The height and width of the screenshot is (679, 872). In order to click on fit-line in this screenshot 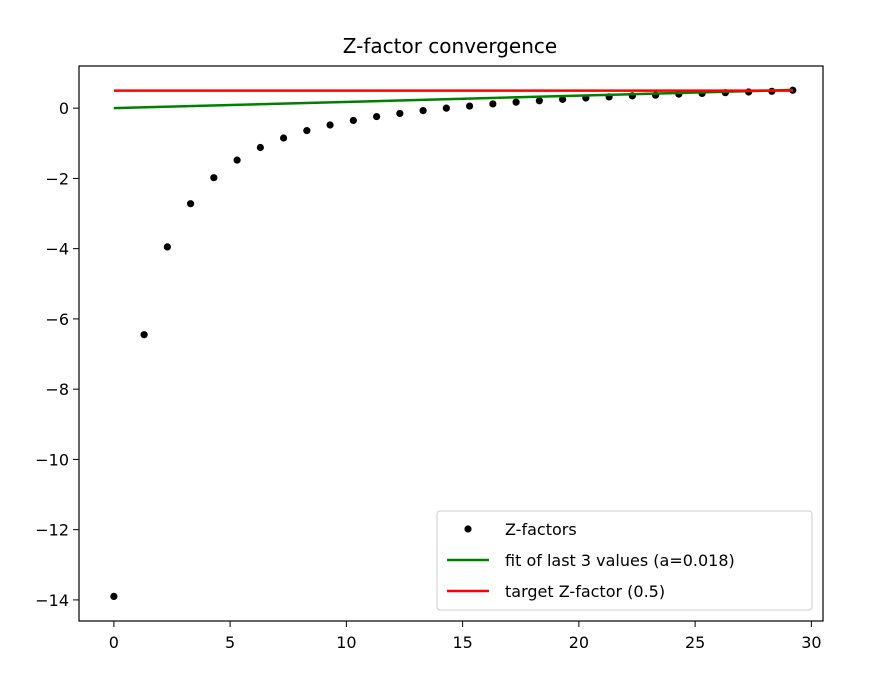, I will do `click(453, 99)`.